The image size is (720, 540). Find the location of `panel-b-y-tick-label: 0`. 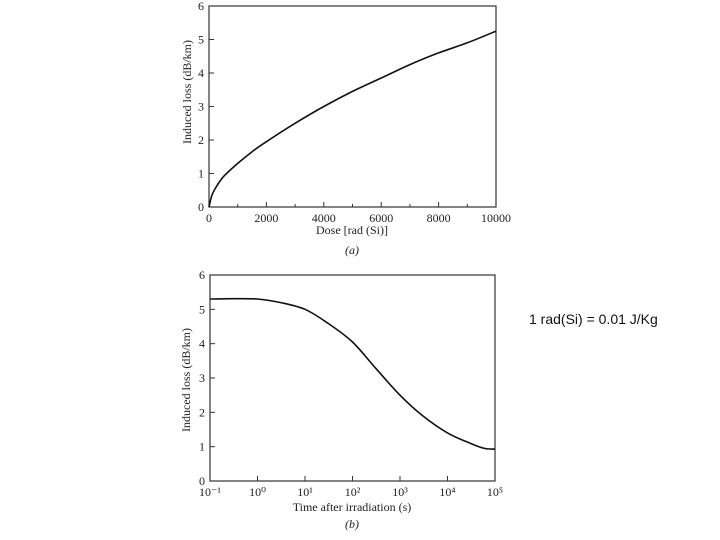

panel-b-y-tick-label: 0 is located at coordinates (202, 481).